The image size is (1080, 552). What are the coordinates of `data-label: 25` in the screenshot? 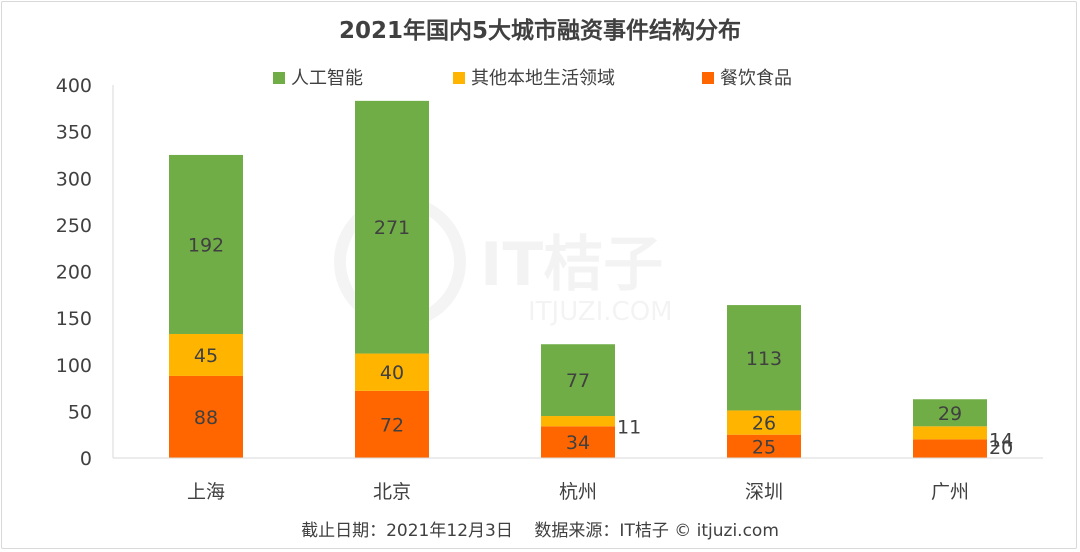 It's located at (764, 447).